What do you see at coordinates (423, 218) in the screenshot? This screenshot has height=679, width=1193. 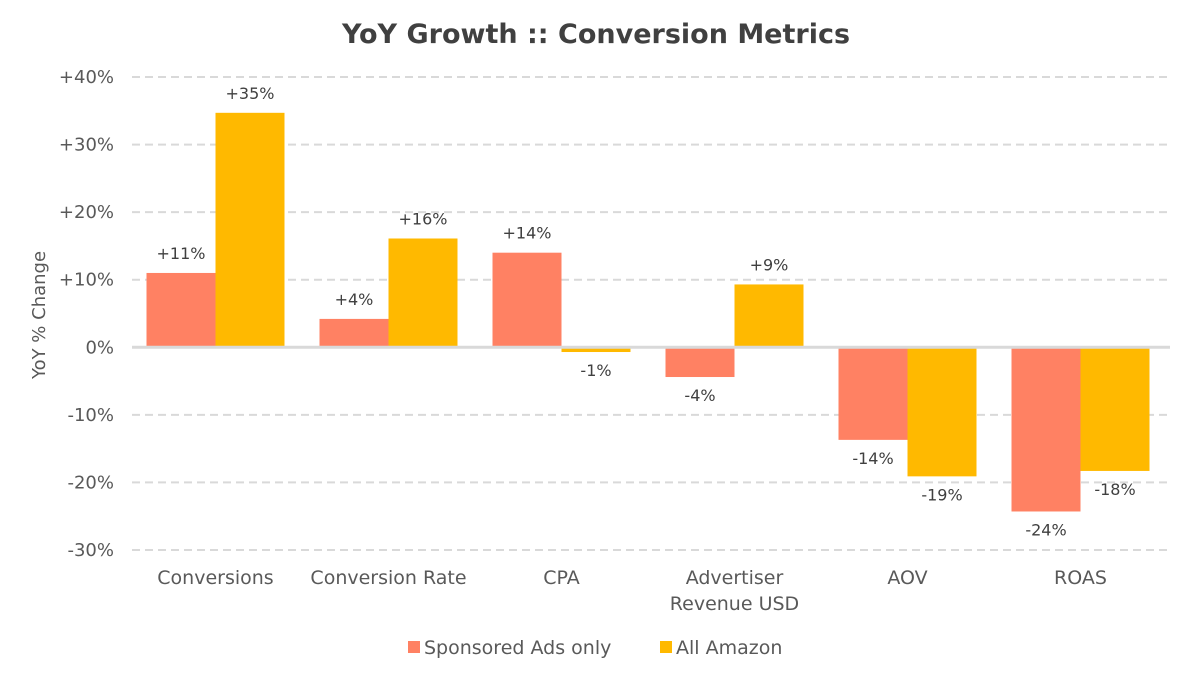 I see `data-label: +16%` at bounding box center [423, 218].